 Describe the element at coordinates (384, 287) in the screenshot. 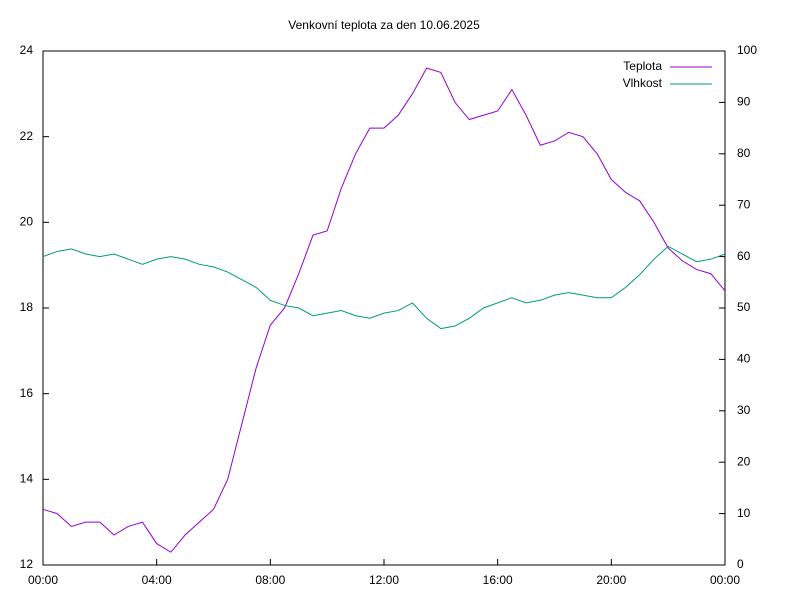

I see `series-line` at that location.